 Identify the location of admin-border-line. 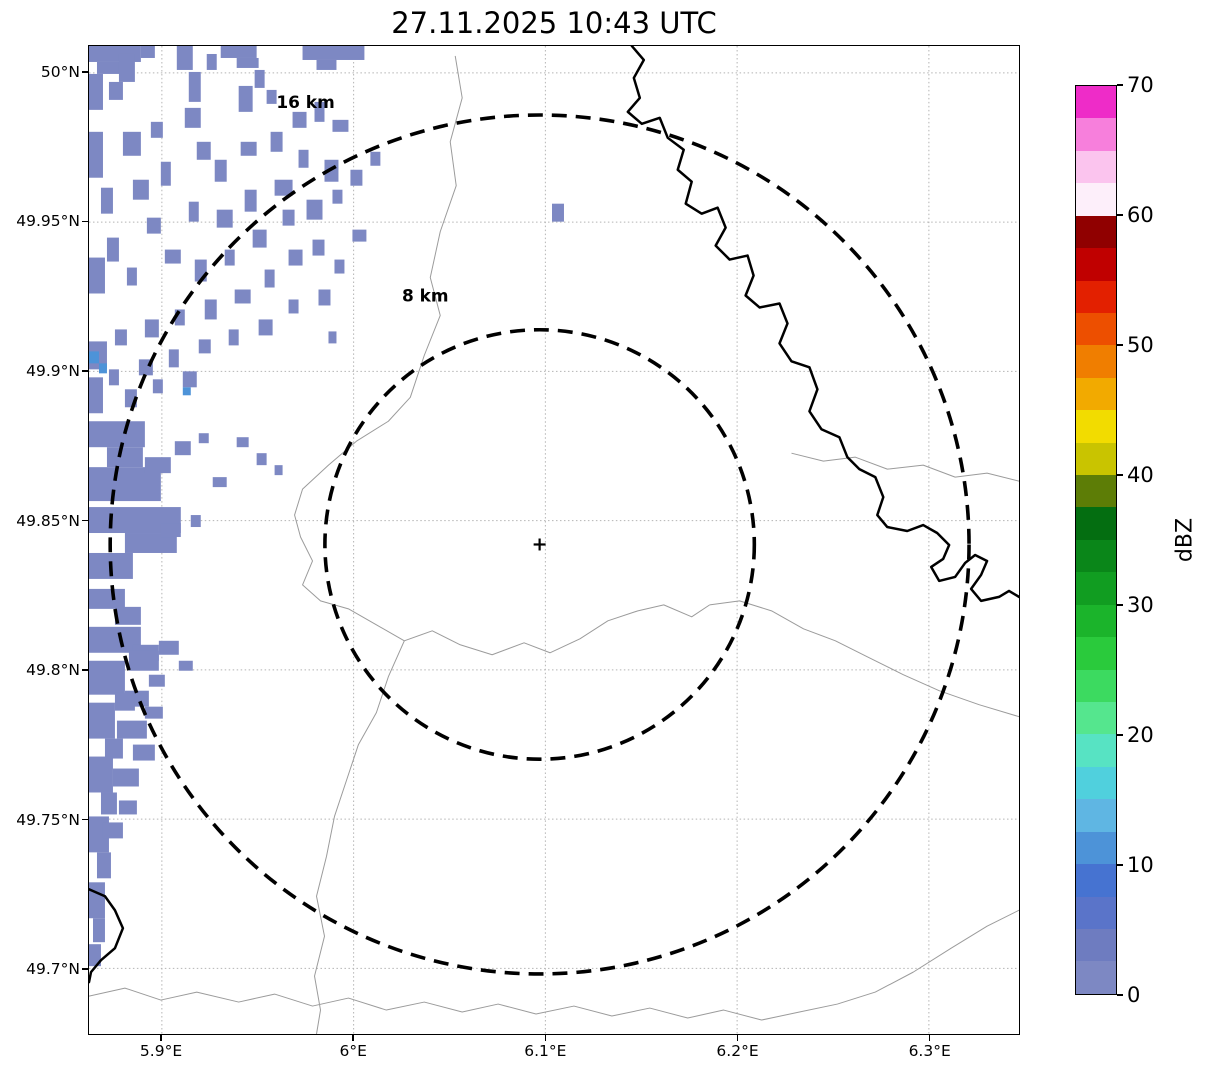
(359, 837).